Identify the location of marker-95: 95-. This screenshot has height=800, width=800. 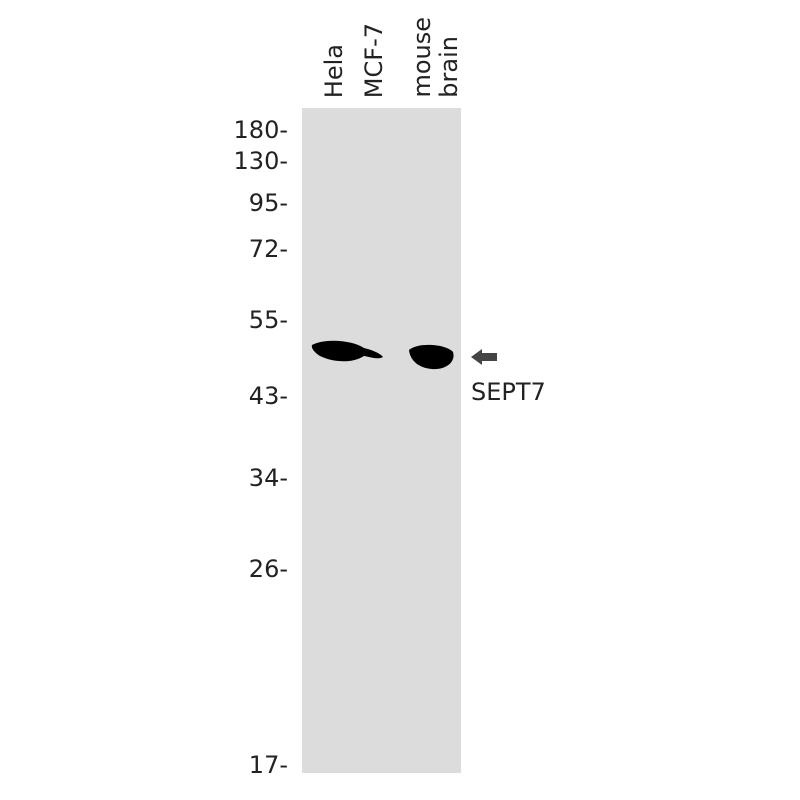
(268, 203).